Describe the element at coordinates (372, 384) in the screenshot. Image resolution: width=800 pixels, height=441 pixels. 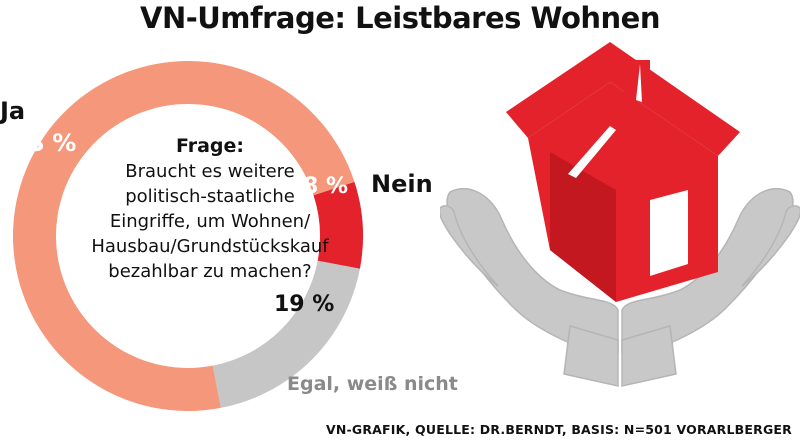
I see `category-label-egal: Egal, weiß nicht` at that location.